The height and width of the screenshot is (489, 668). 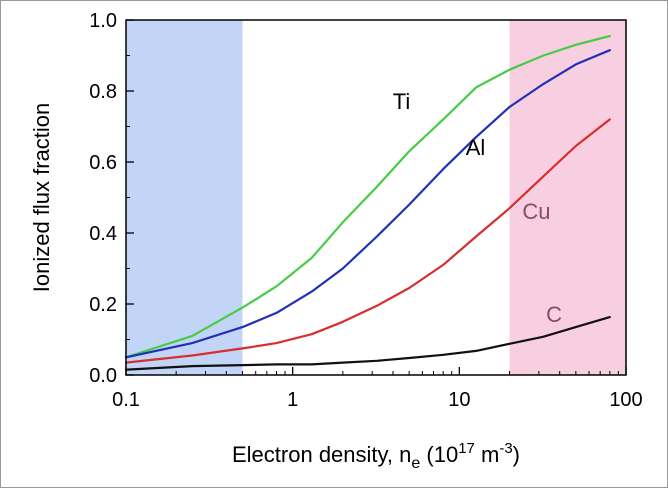 What do you see at coordinates (41, 198) in the screenshot?
I see `y-axis-title: Ionized flux fraction` at bounding box center [41, 198].